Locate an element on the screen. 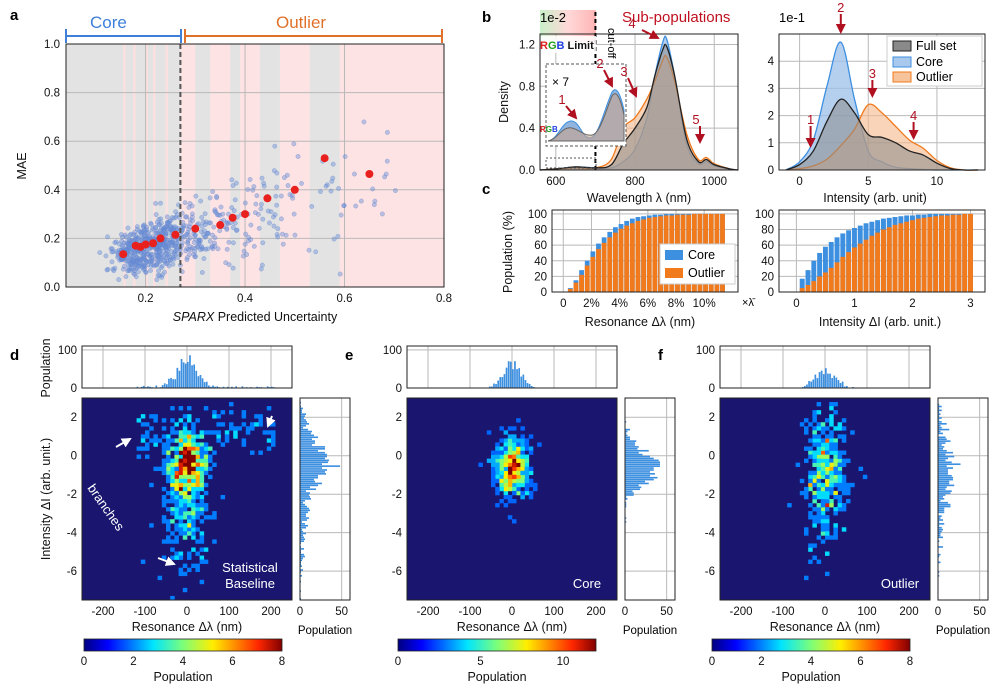 This screenshot has width=997, height=691. bL-marker-label-1: 1 is located at coordinates (561, 99).